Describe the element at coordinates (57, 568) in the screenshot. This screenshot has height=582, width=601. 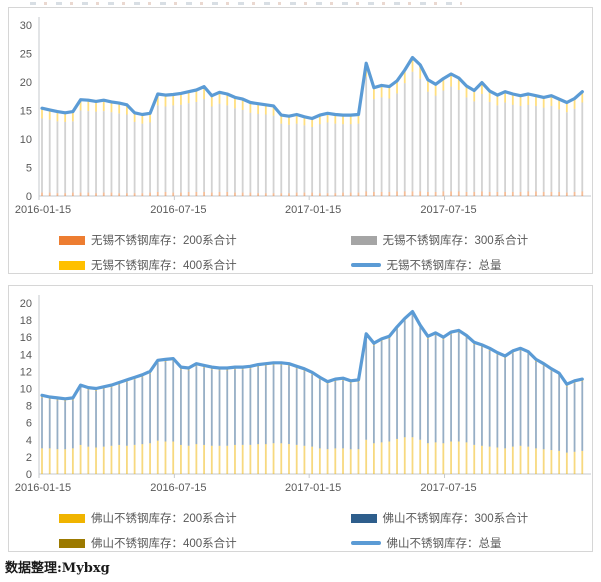
I see `source-note: 数据整理:Mybxg` at that location.